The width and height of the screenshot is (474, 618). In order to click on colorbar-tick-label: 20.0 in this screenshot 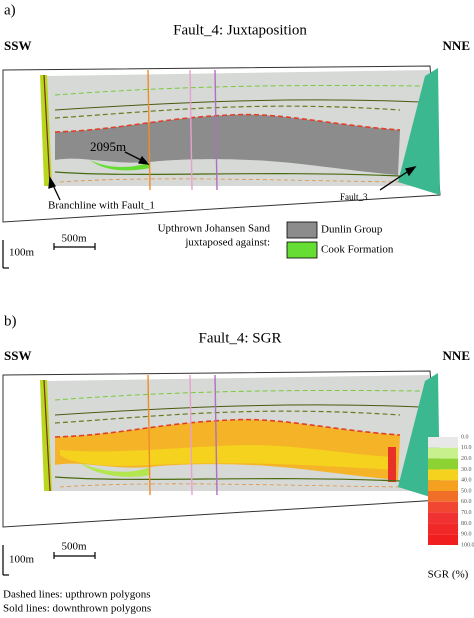, I will do `click(466, 459)`.